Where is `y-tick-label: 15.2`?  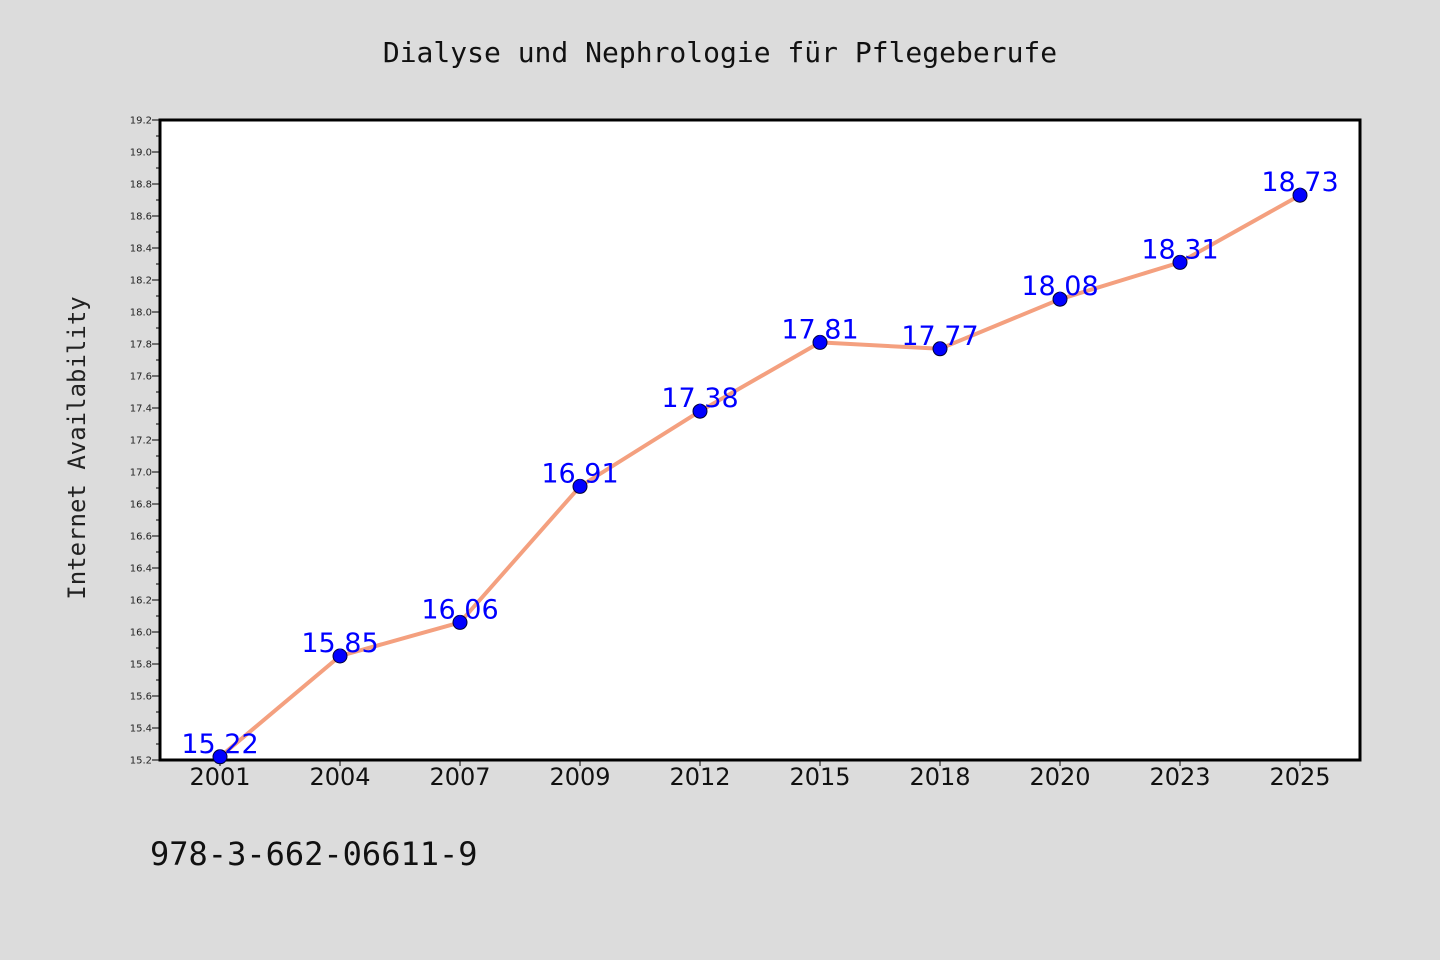 y-tick-label: 15.2 is located at coordinates (141, 761).